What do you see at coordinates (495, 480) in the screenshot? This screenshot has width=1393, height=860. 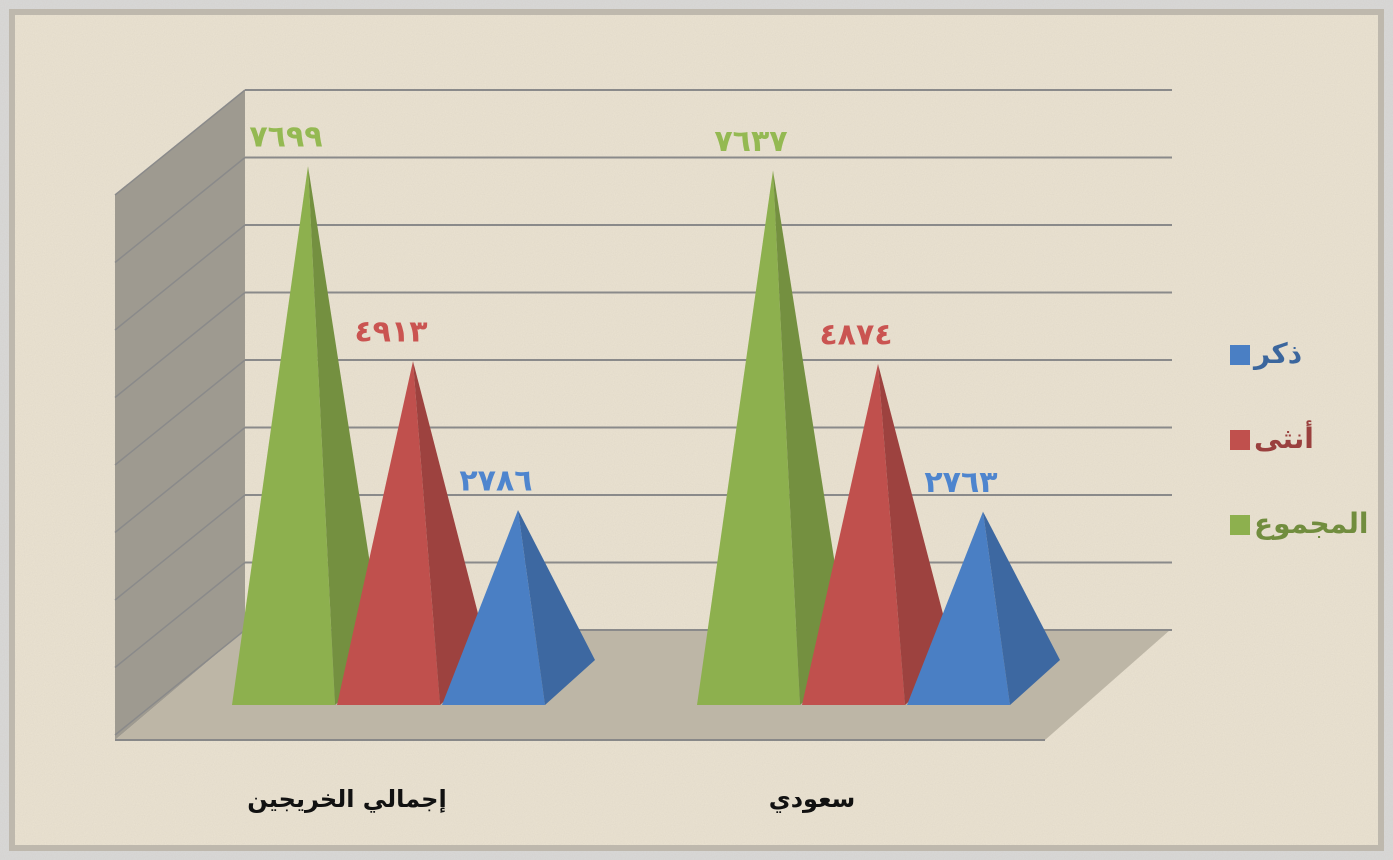 I see `data-label: ٢٧٨٦` at bounding box center [495, 480].